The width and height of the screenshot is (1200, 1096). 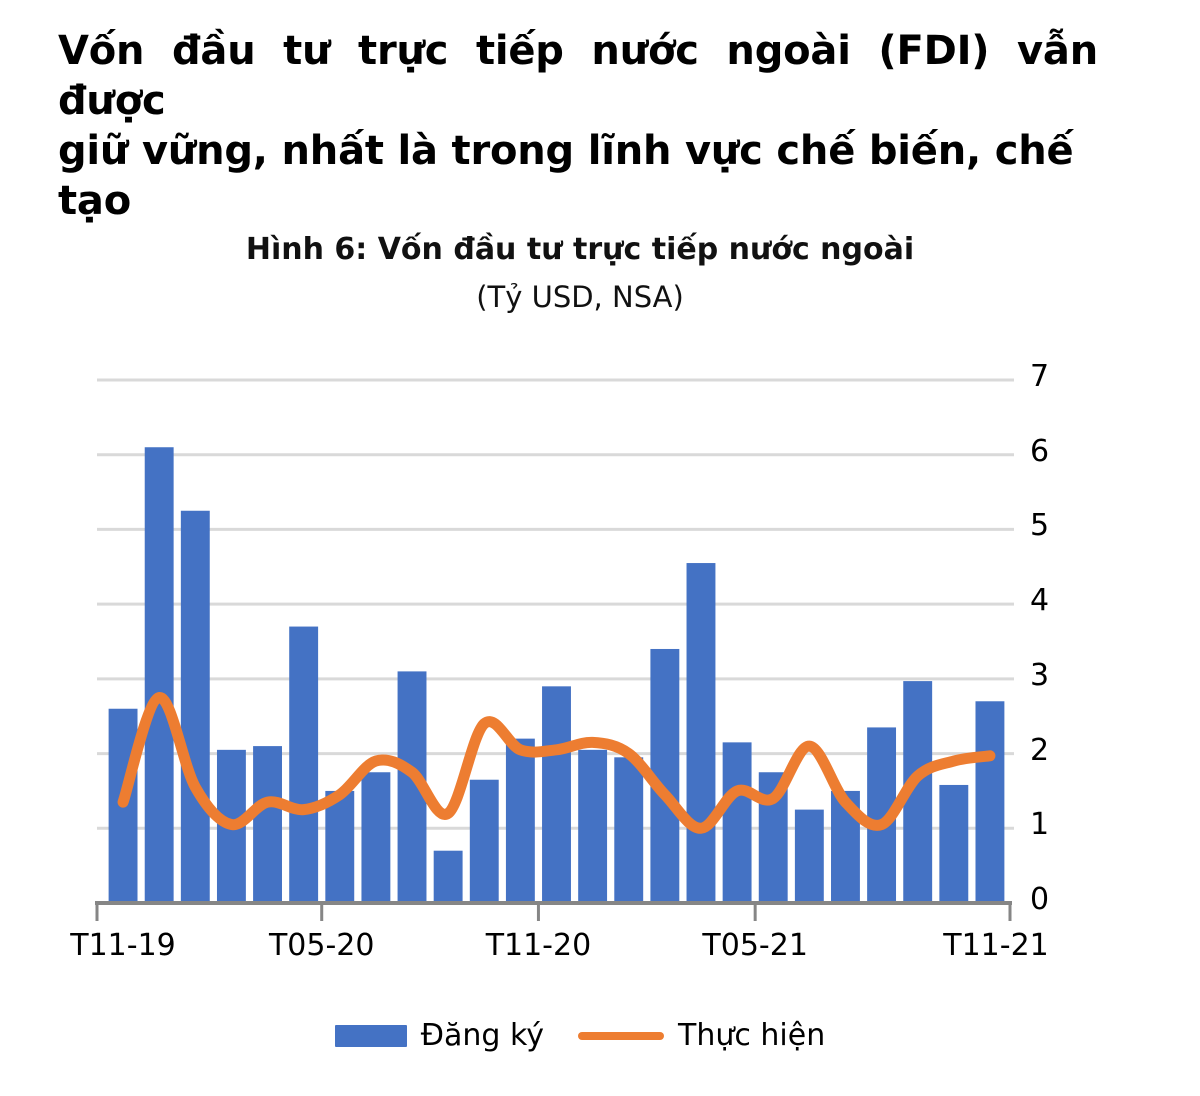 What do you see at coordinates (1040, 825) in the screenshot?
I see `y-axis-tick-label: 1` at bounding box center [1040, 825].